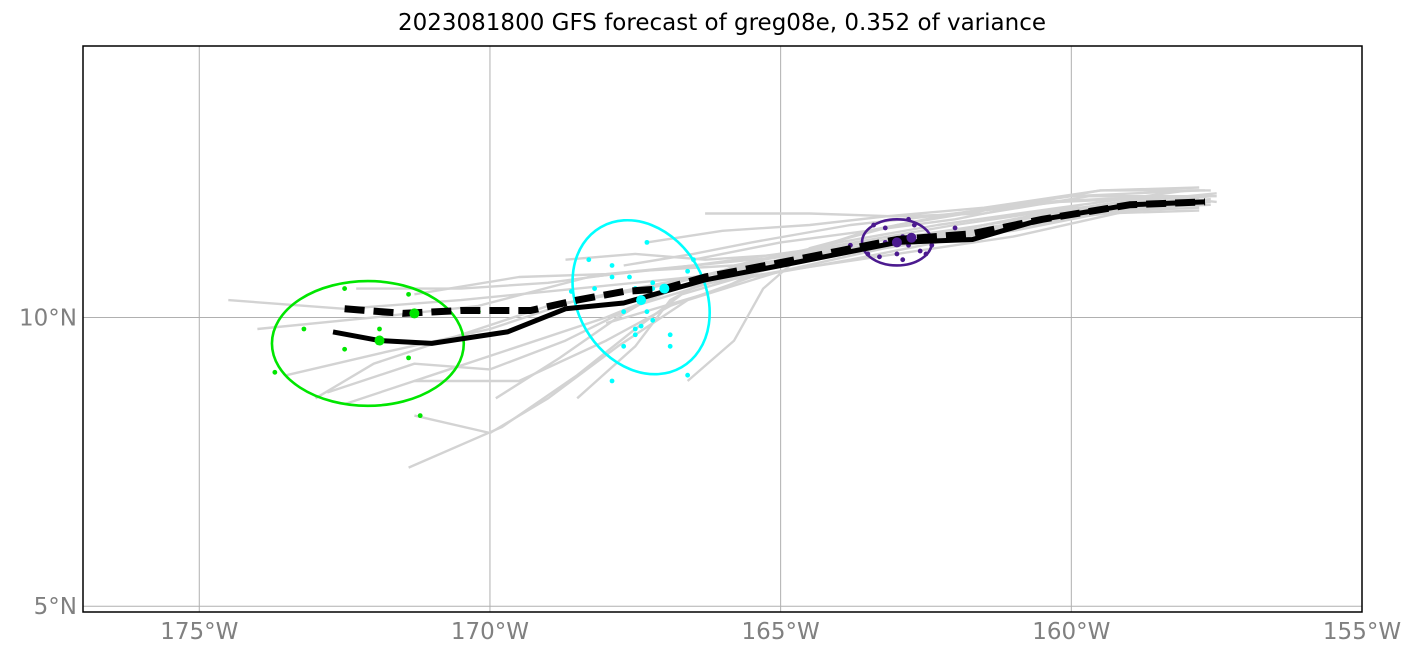  What do you see at coordinates (490, 632) in the screenshot?
I see `lon-tick-label: 170°W` at bounding box center [490, 632].